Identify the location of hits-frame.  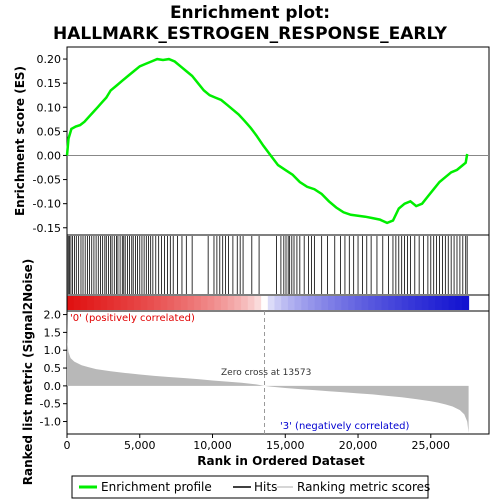
(278, 265).